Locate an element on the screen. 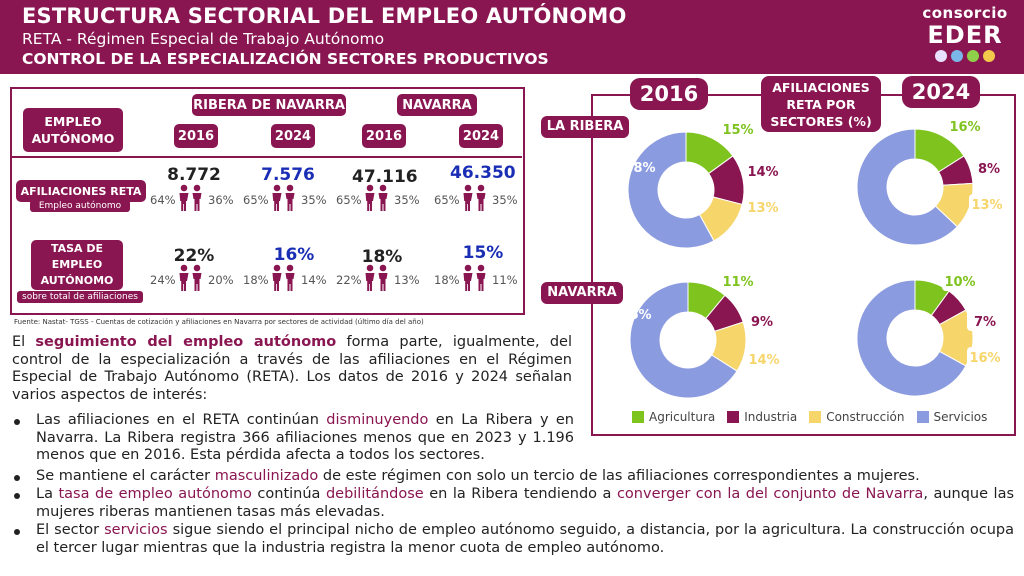 This screenshot has height=576, width=1024. bullet-highlight: debilitándose is located at coordinates (374, 494).